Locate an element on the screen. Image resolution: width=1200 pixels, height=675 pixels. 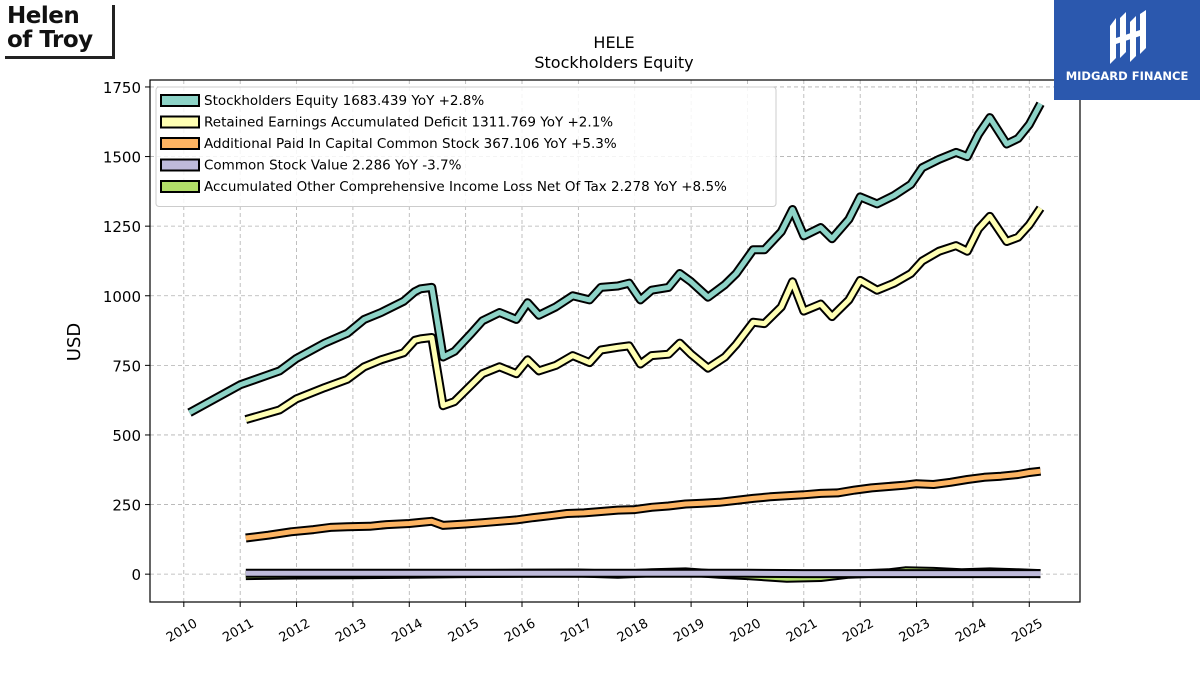
chart-title: HELE is located at coordinates (613, 42).